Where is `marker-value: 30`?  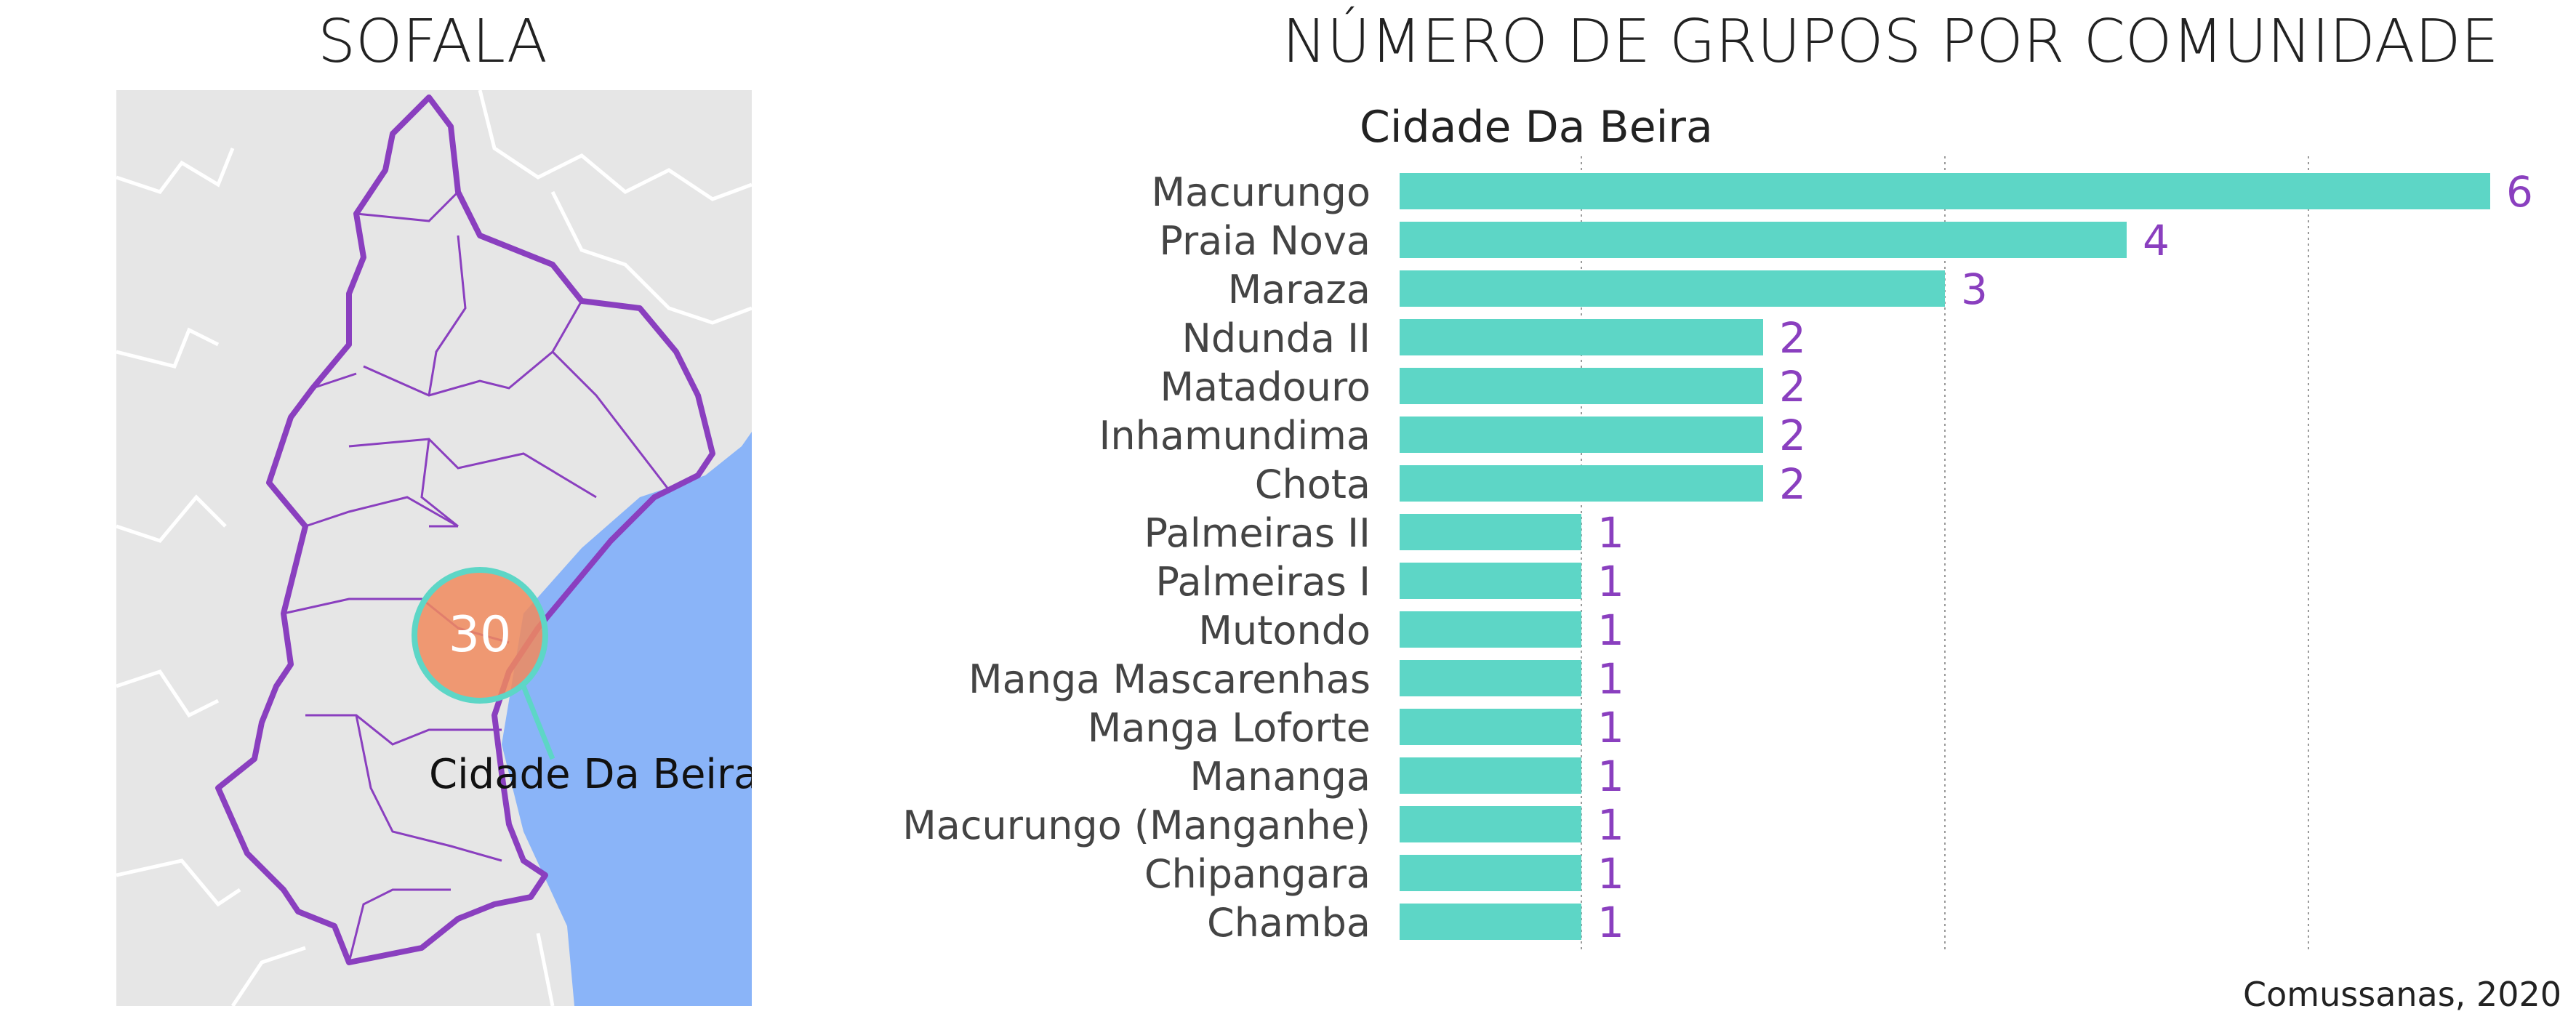
marker-value: 30 is located at coordinates (480, 635).